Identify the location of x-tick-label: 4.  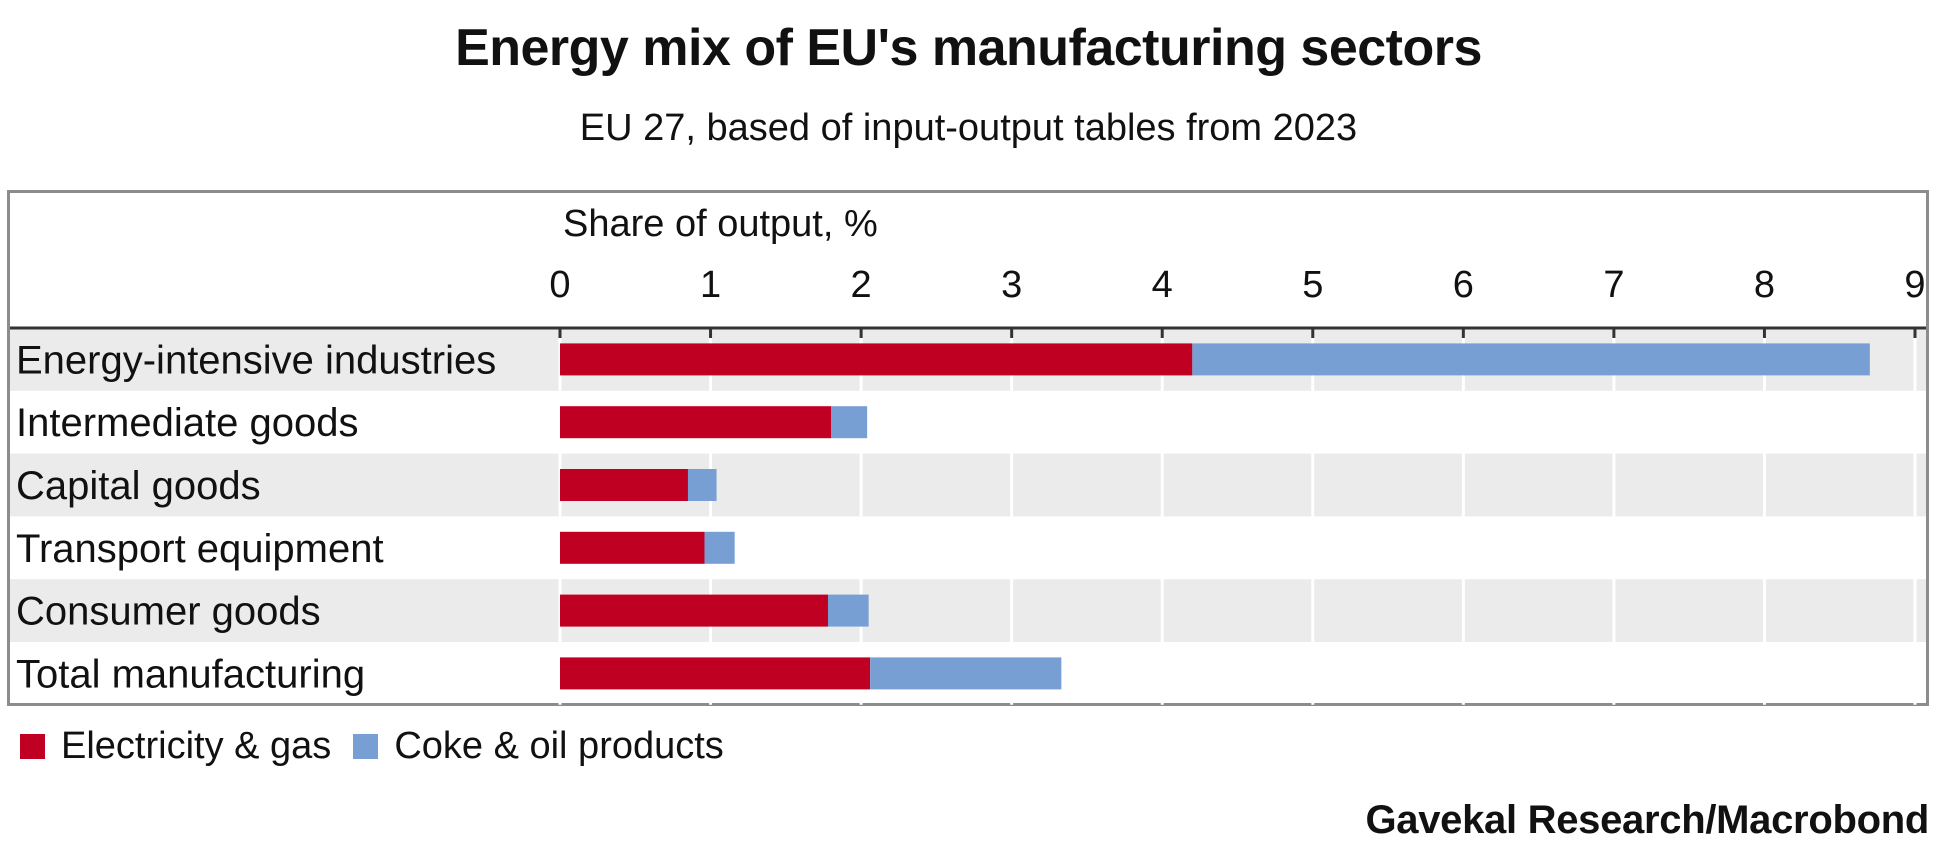
(1162, 285).